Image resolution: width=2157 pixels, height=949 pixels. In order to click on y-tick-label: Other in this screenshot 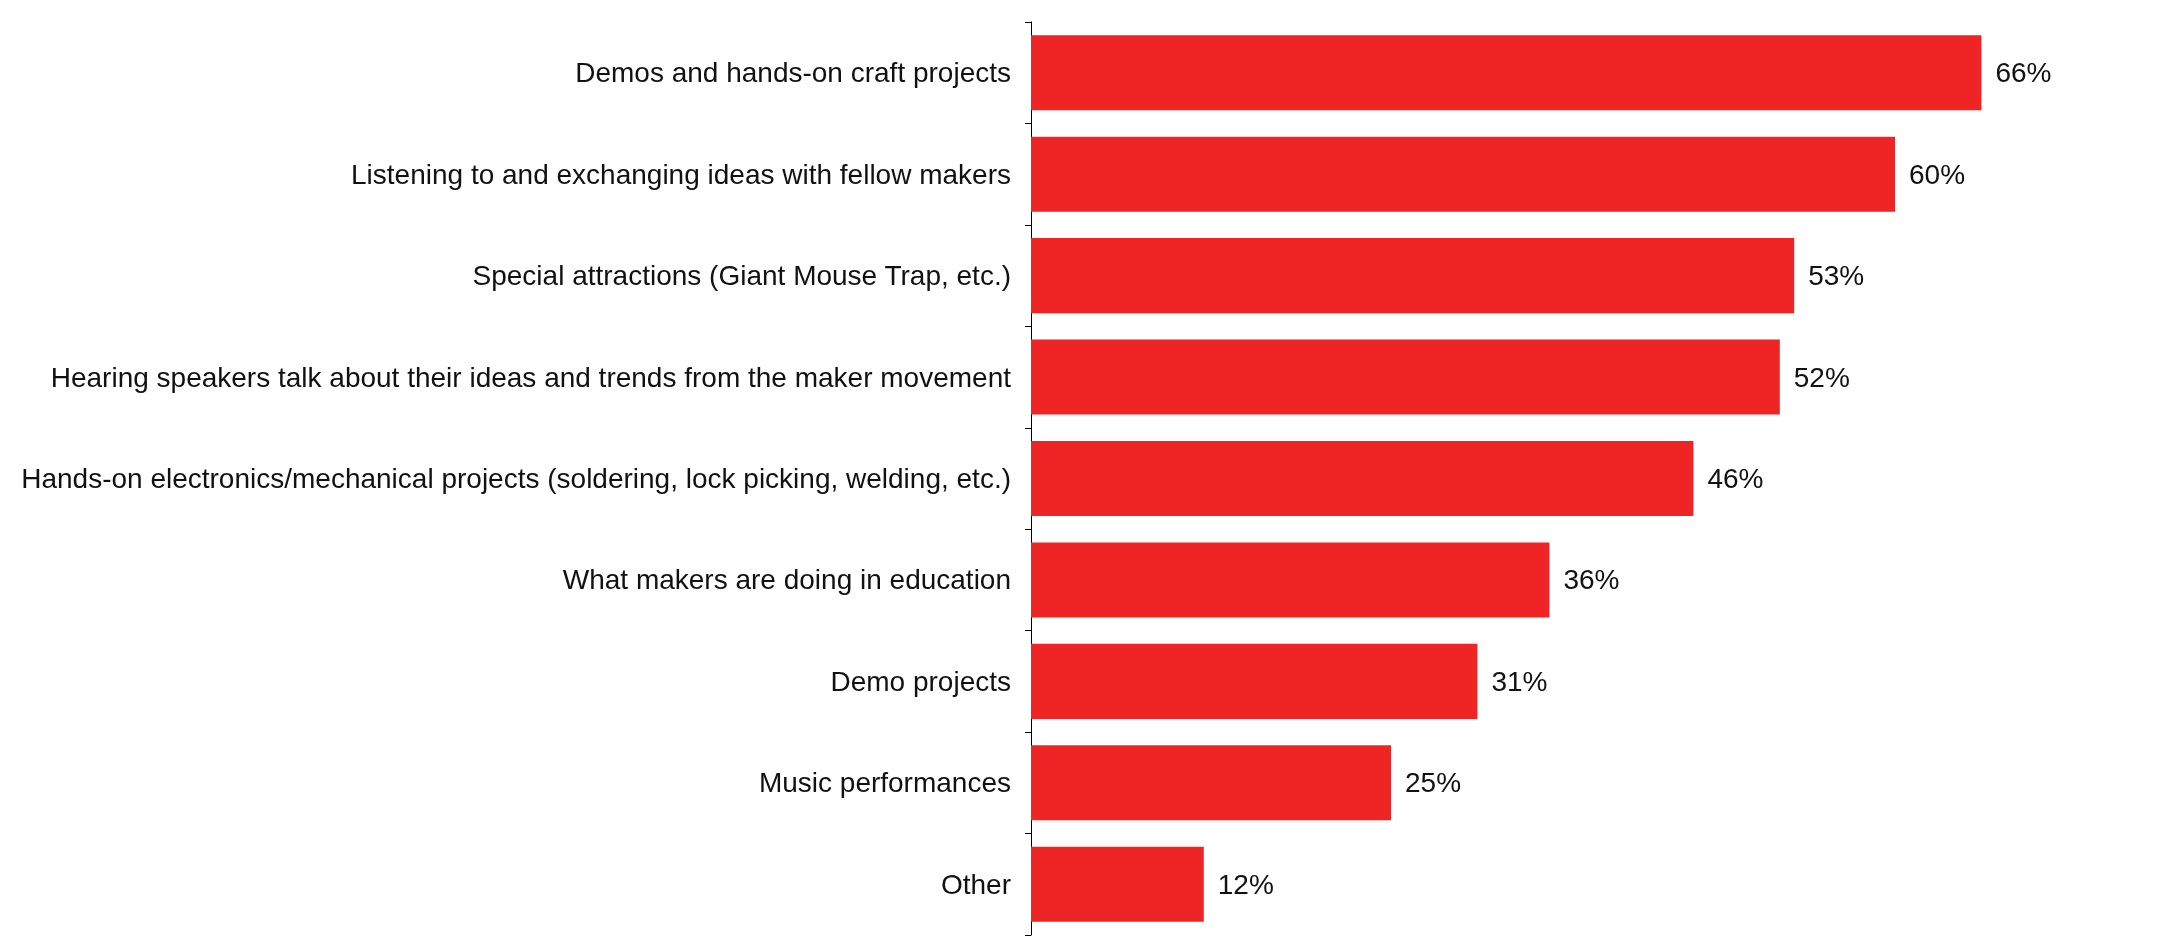, I will do `click(975, 884)`.